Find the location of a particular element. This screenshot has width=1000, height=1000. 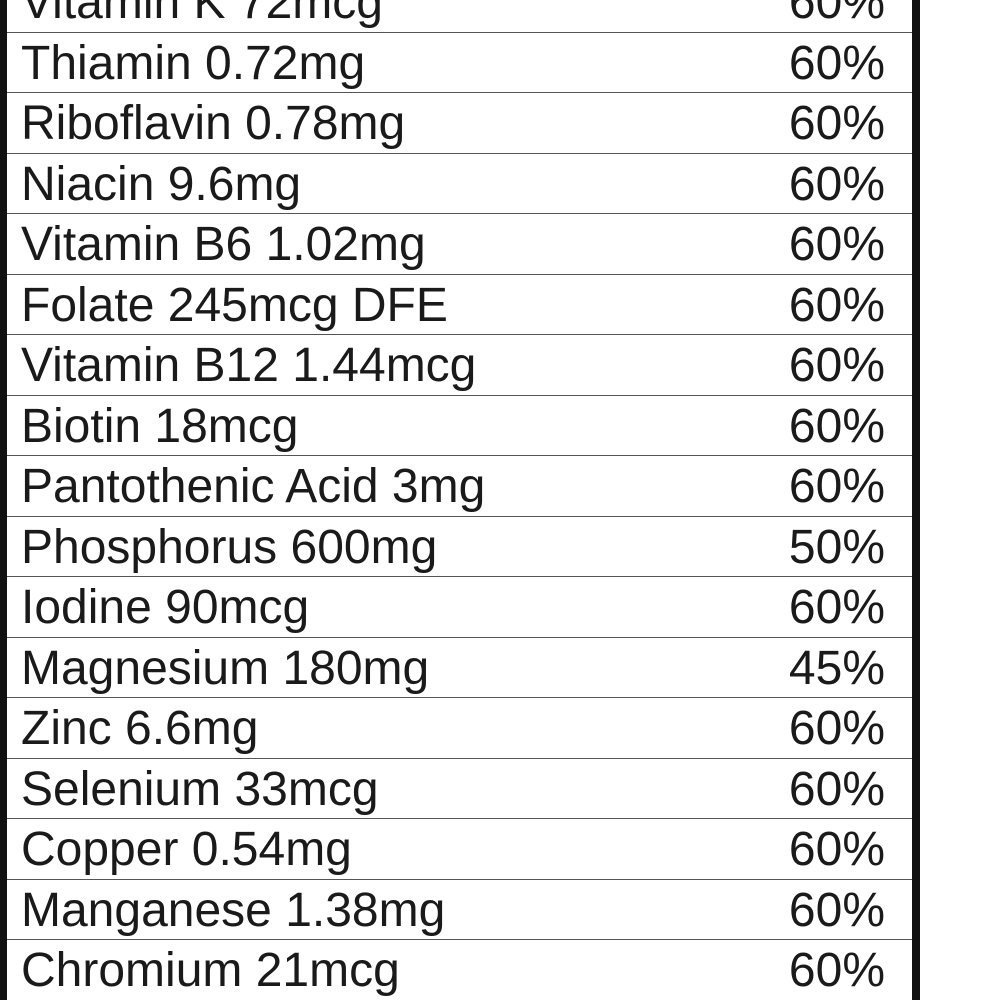

nutrient-name: Biotin 18mcg is located at coordinates (160, 426).